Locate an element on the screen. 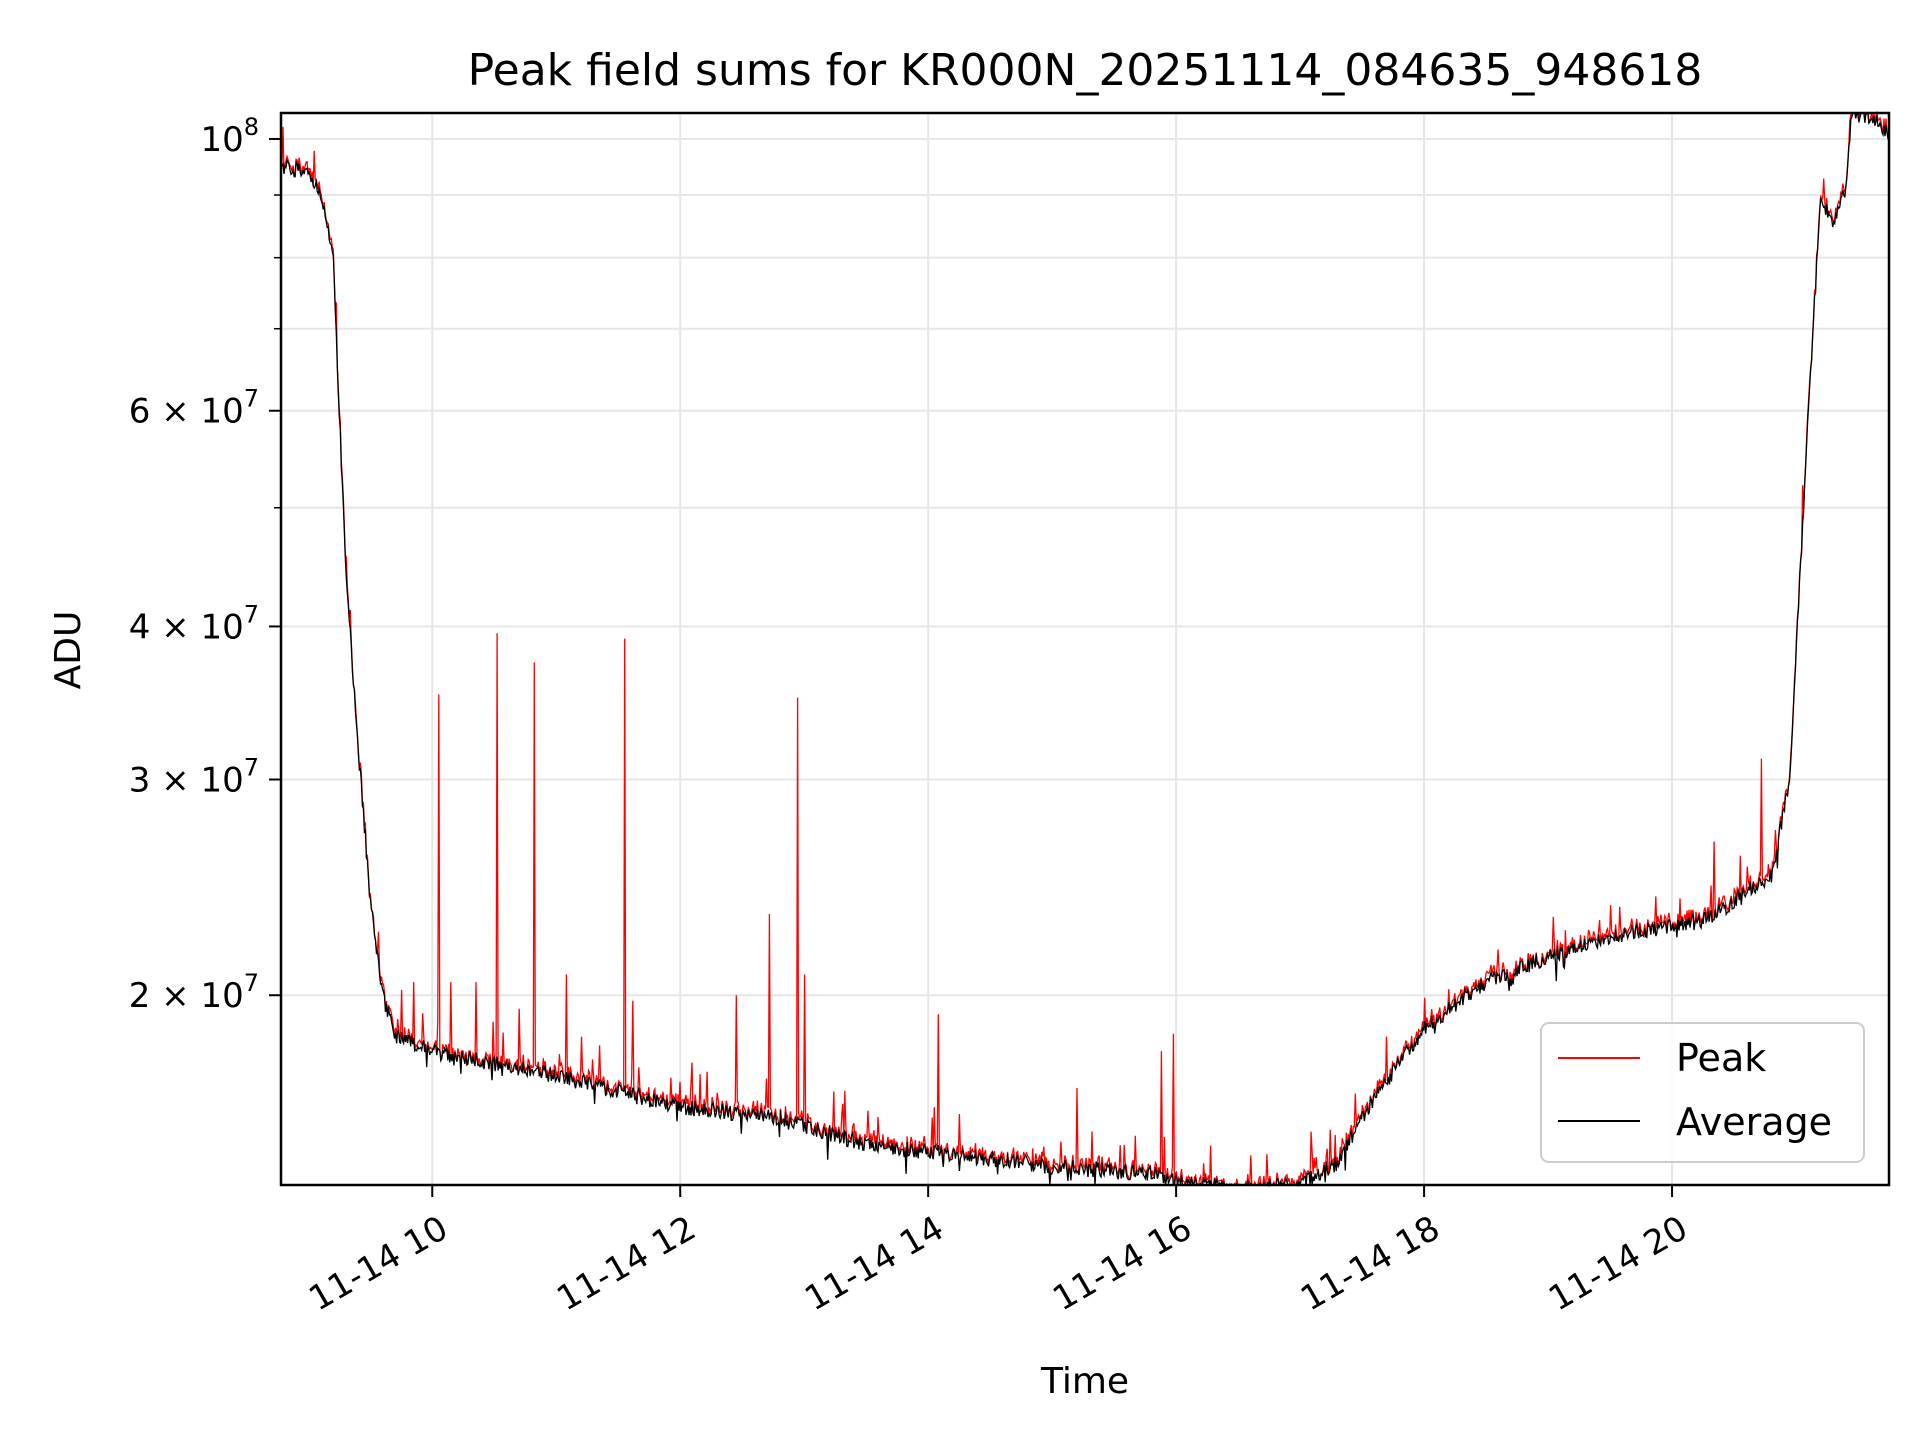 This screenshot has width=1920, height=1440. y-tick-label: 3 × 107 is located at coordinates (194, 777).